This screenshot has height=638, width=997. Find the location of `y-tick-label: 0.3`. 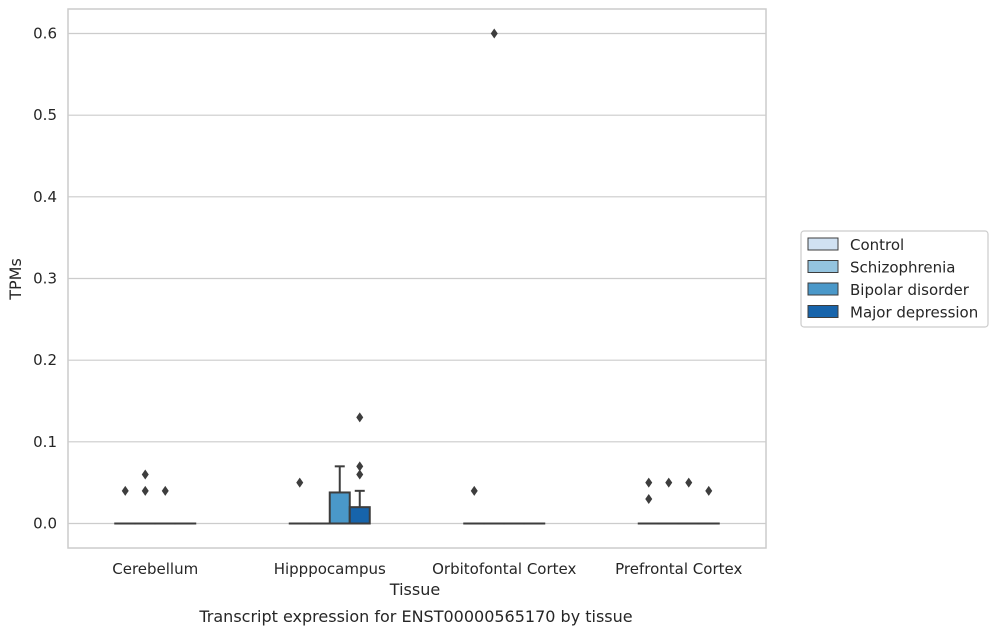

y-tick-label: 0.3 is located at coordinates (45, 279).